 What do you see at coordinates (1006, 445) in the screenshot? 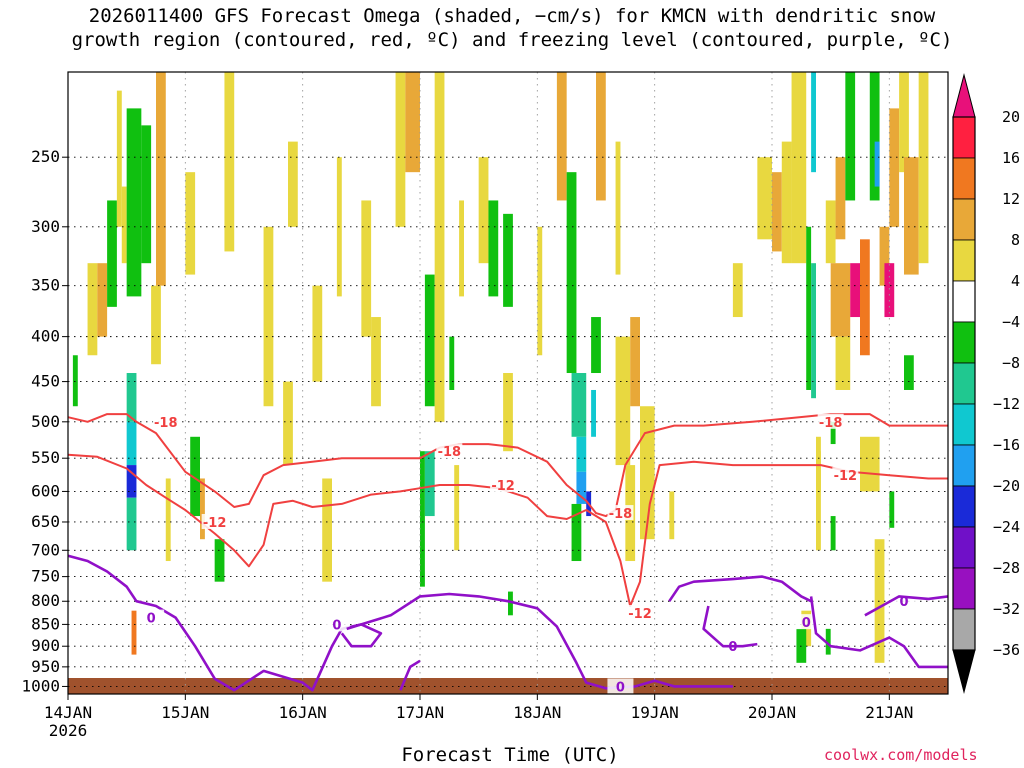
I see `colorbar-label: −16` at bounding box center [1006, 445].